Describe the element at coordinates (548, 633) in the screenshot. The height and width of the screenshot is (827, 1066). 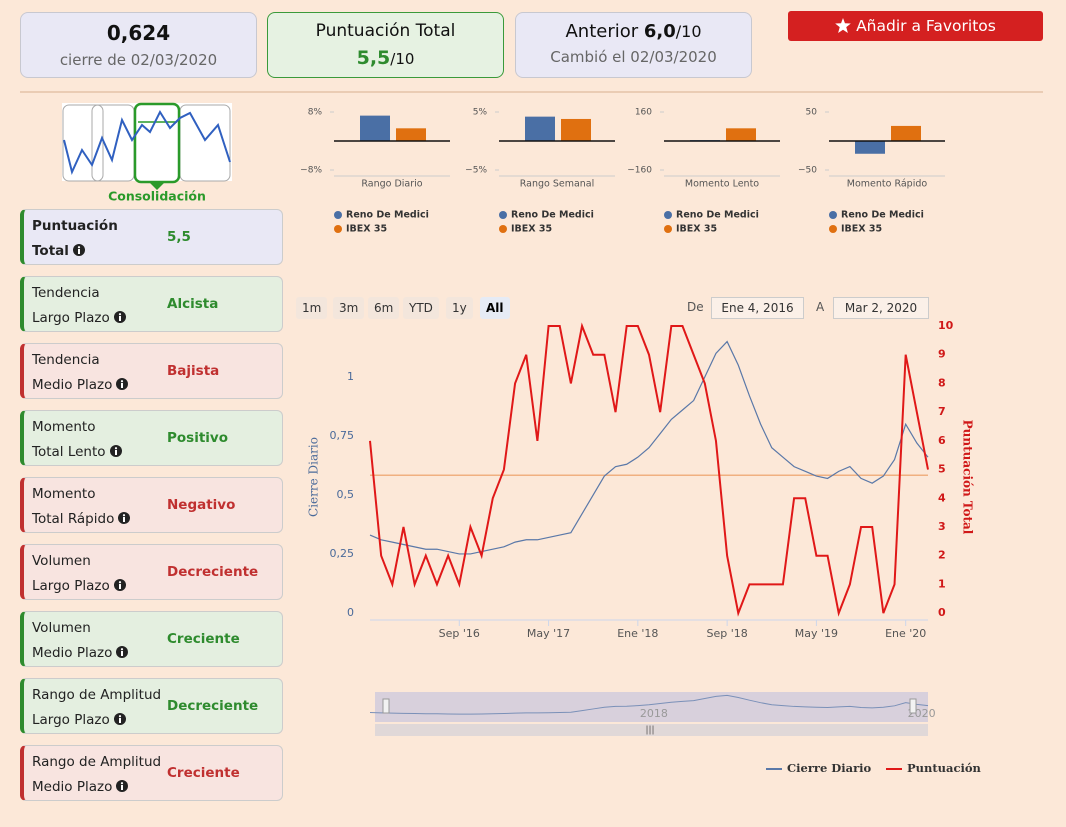
I see `x-tick-label: May '17` at that location.